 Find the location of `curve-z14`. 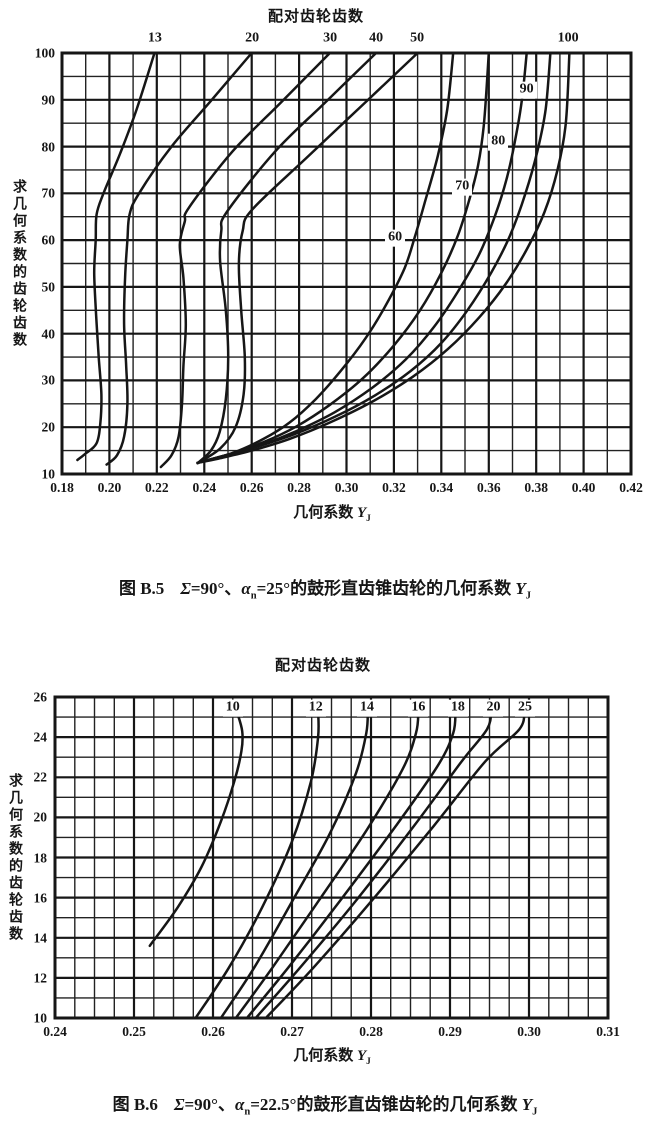

curve-z14 is located at coordinates (294, 864).